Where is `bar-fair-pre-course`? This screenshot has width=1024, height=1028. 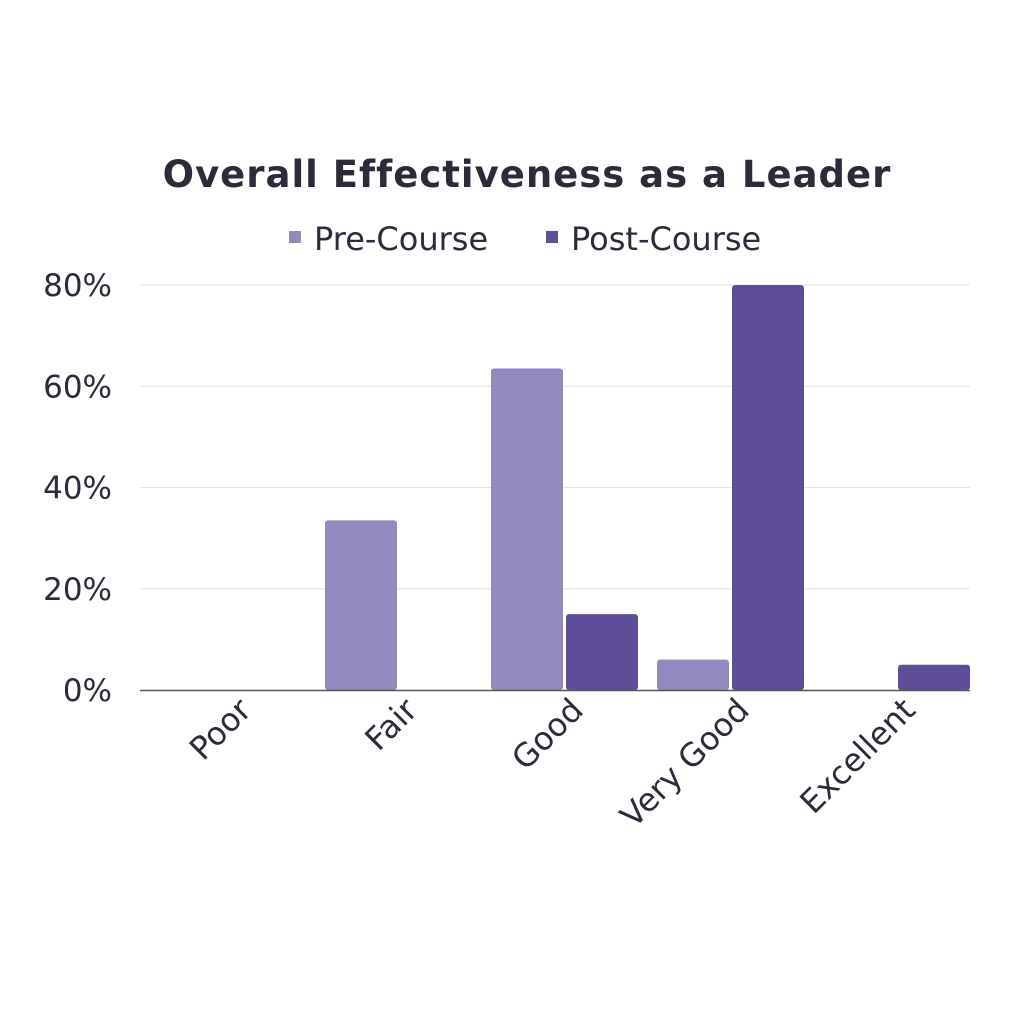
bar-fair-pre-course is located at coordinates (361, 605).